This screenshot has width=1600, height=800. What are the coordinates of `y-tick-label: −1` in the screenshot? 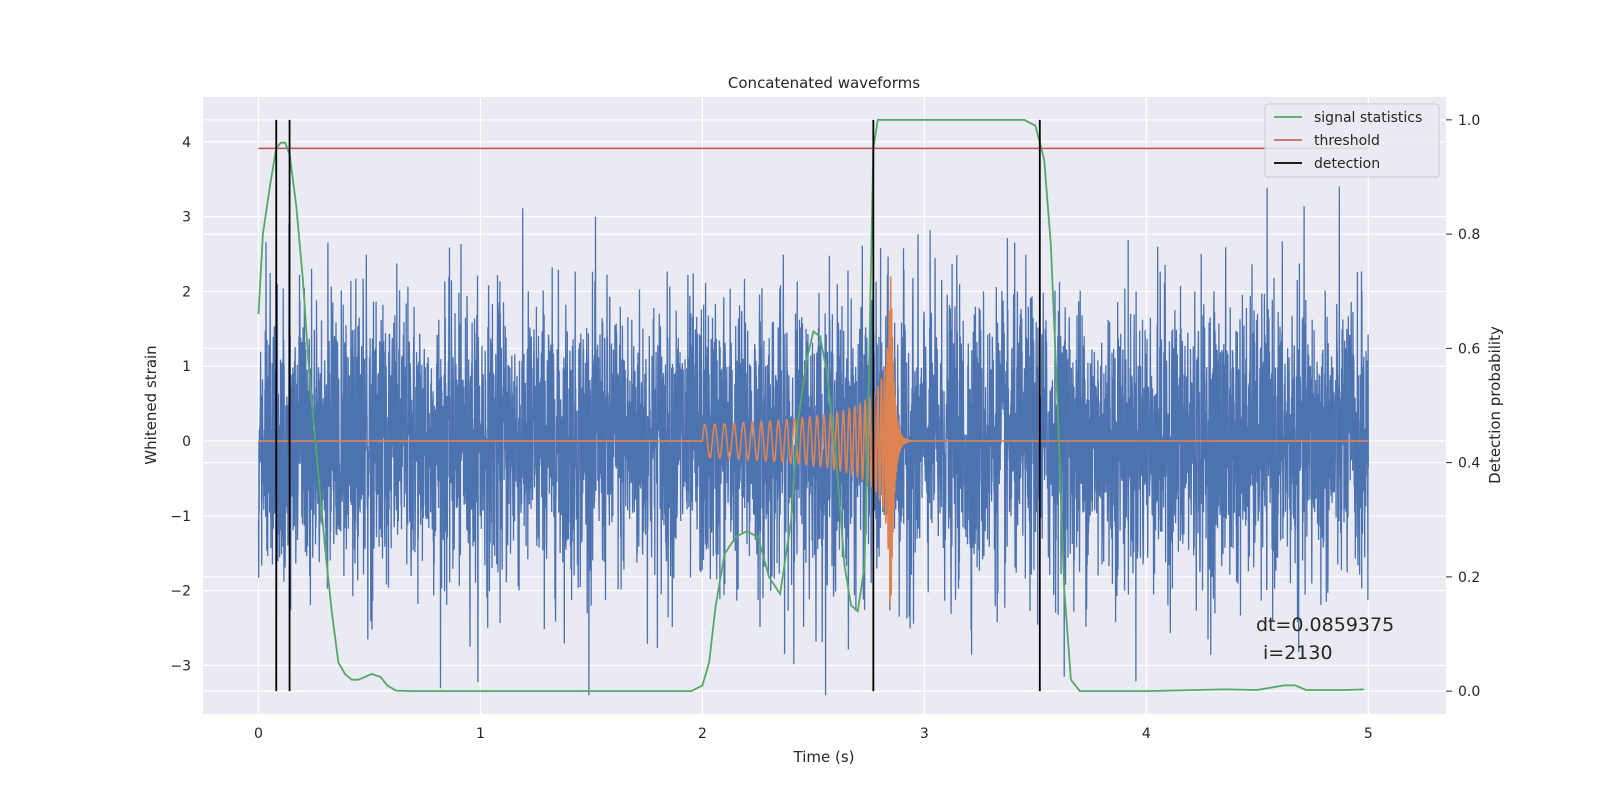 It's located at (180, 517).